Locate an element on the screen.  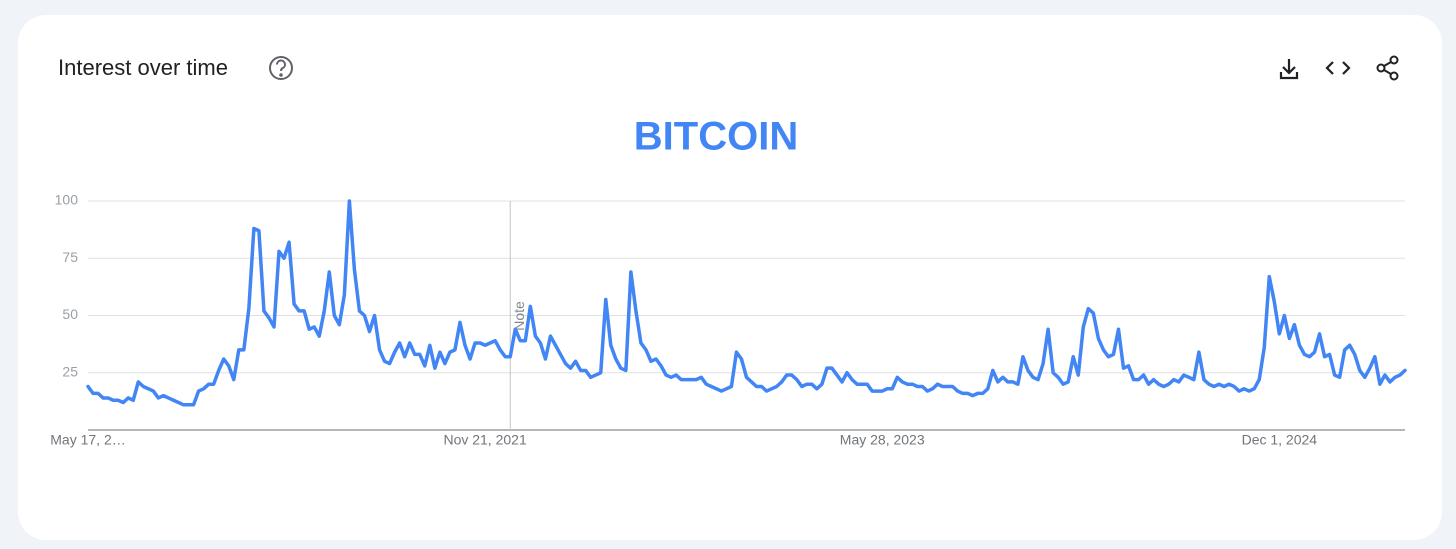
help-icon is located at coordinates (281, 68).